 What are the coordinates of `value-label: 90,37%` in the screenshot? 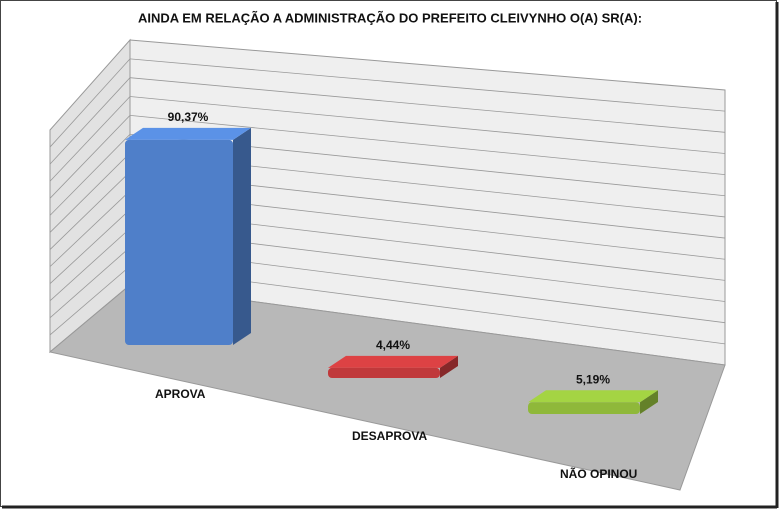 It's located at (188, 117).